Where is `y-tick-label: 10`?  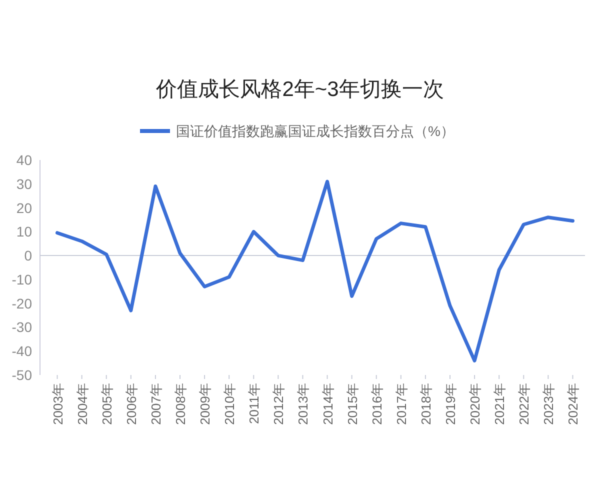 y-tick-label: 10 is located at coordinates (24, 232).